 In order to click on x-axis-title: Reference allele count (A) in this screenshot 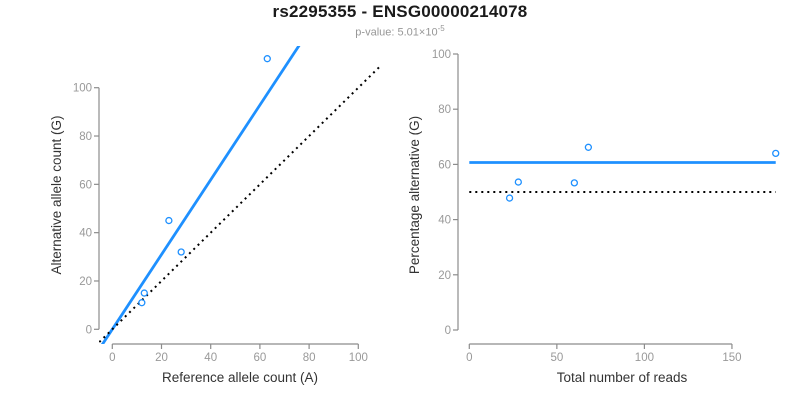, I will do `click(240, 377)`.